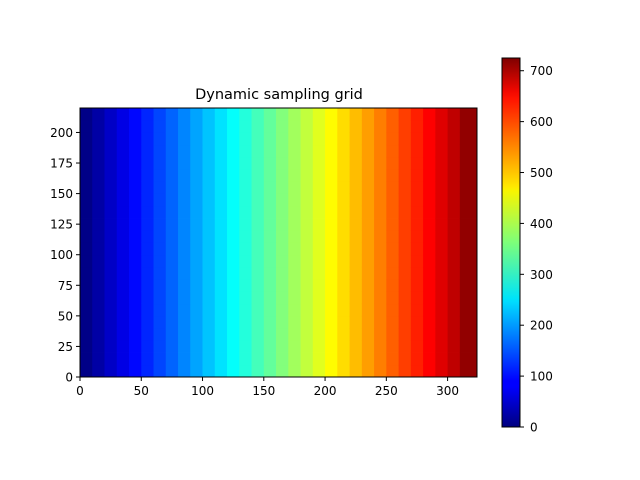 This screenshot has width=640, height=480. What do you see at coordinates (61, 255) in the screenshot?
I see `y-tick-label: 100` at bounding box center [61, 255].